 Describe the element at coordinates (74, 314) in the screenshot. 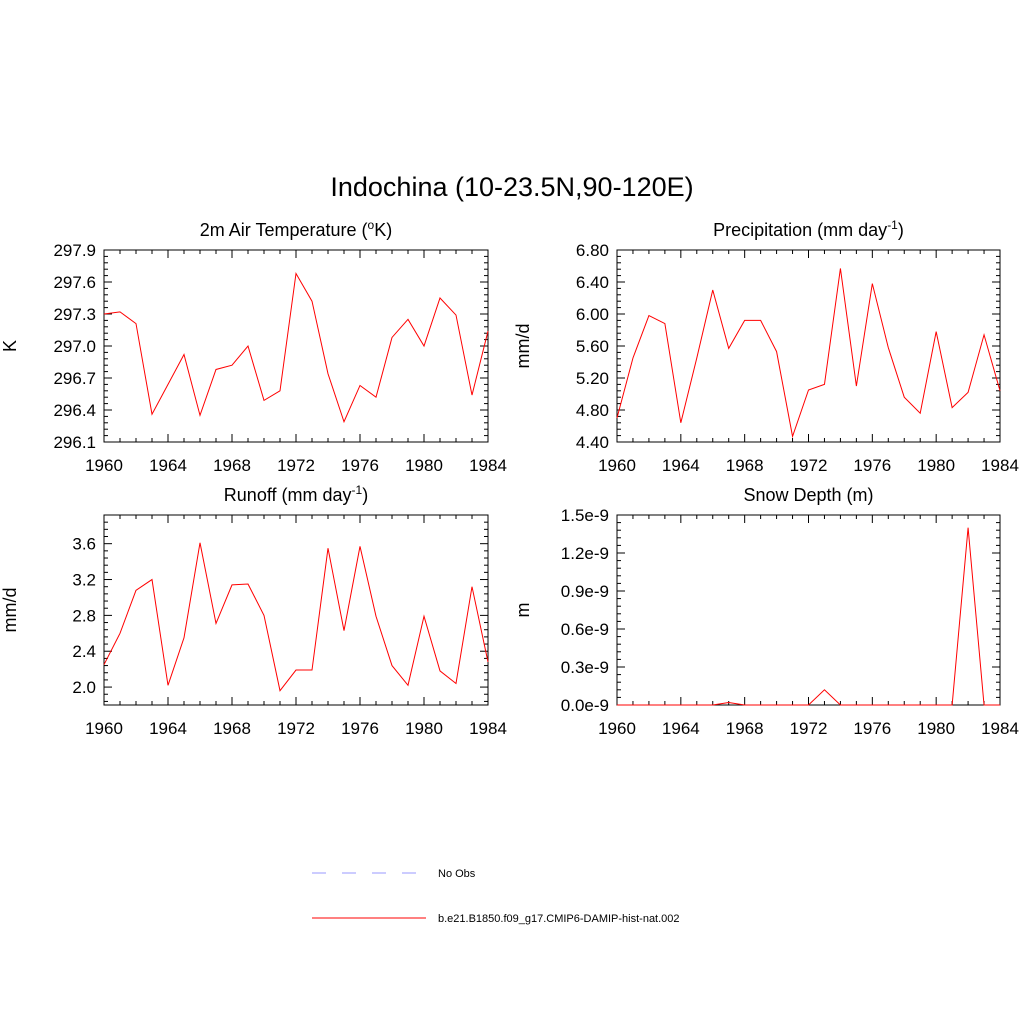

I see `y-tick-label: 297.3` at that location.